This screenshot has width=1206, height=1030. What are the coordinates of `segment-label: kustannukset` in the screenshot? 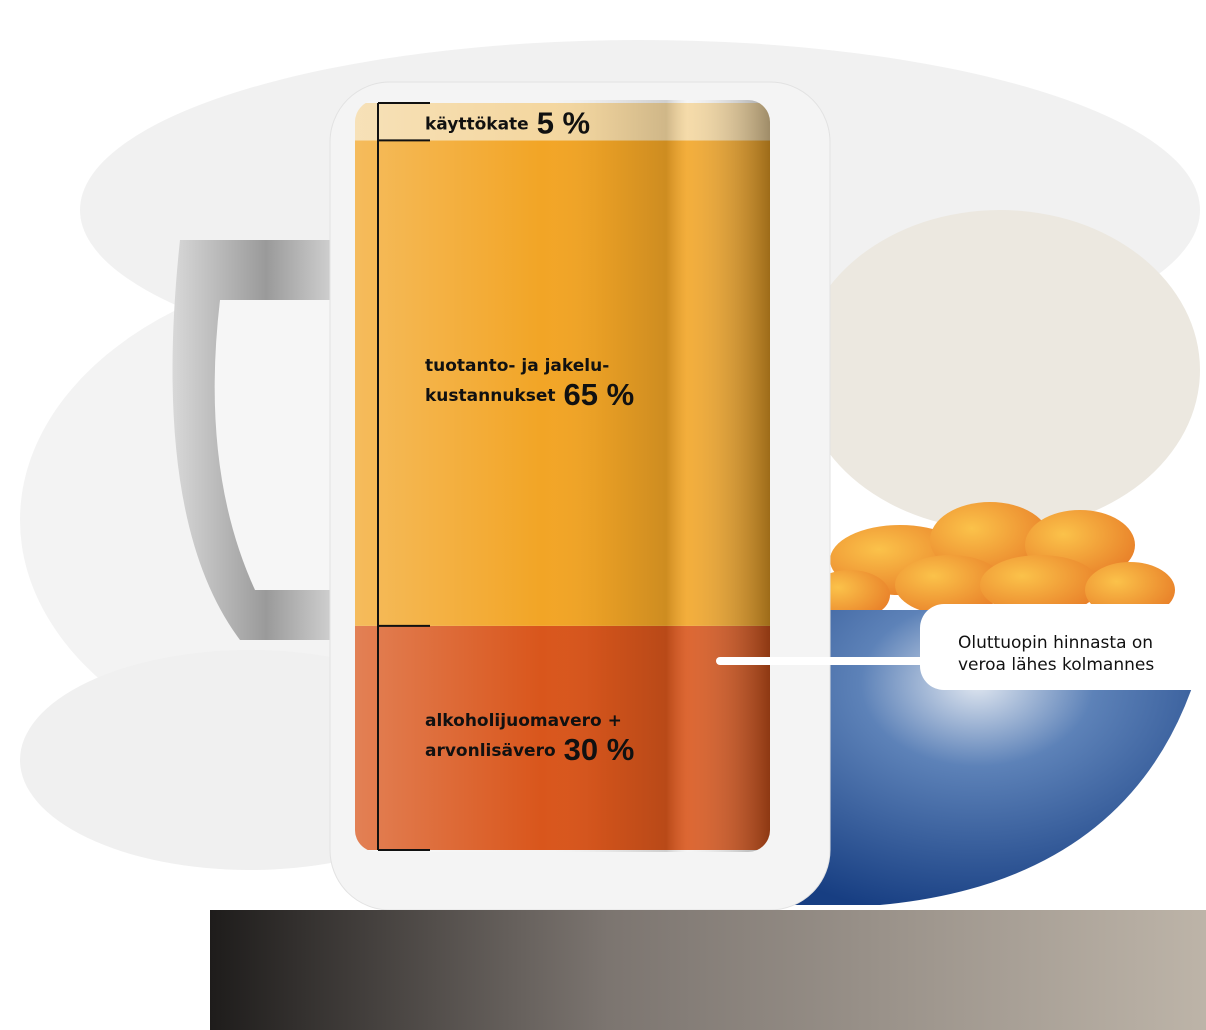 It's located at (490, 396).